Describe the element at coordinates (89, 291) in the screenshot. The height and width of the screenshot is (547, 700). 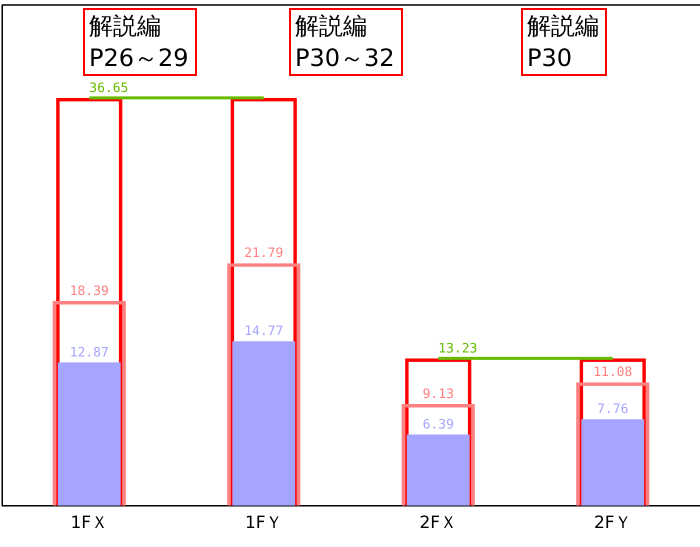
I see `data-label: 18.39` at that location.